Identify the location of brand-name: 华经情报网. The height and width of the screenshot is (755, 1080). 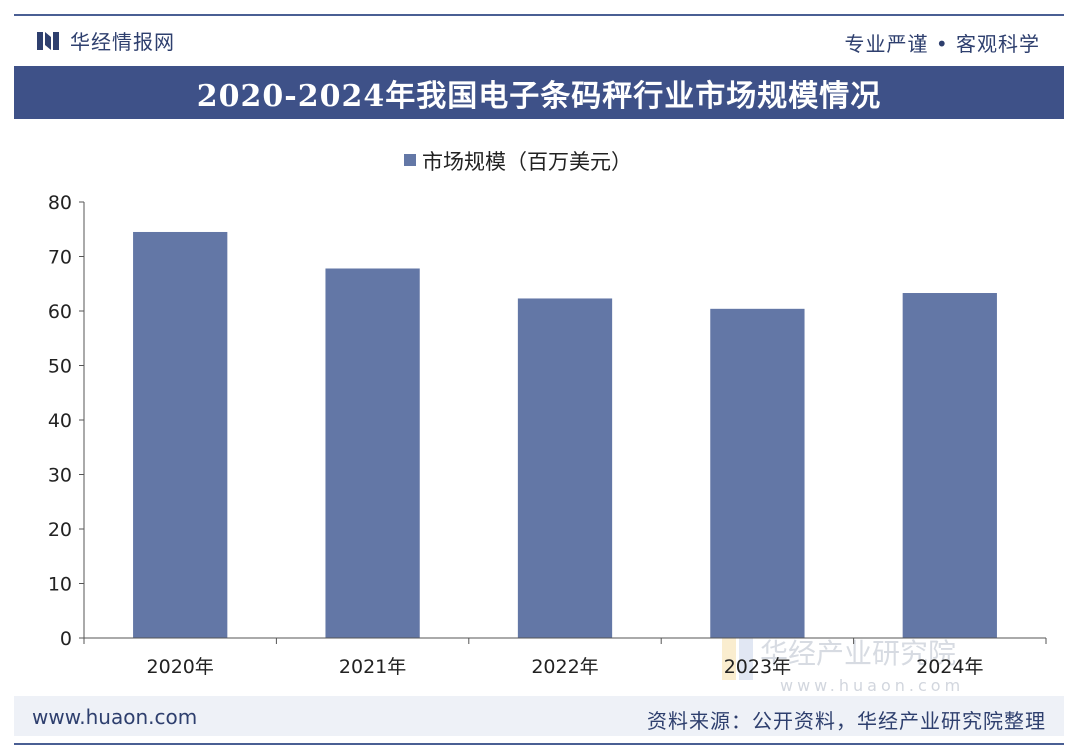
(122, 42).